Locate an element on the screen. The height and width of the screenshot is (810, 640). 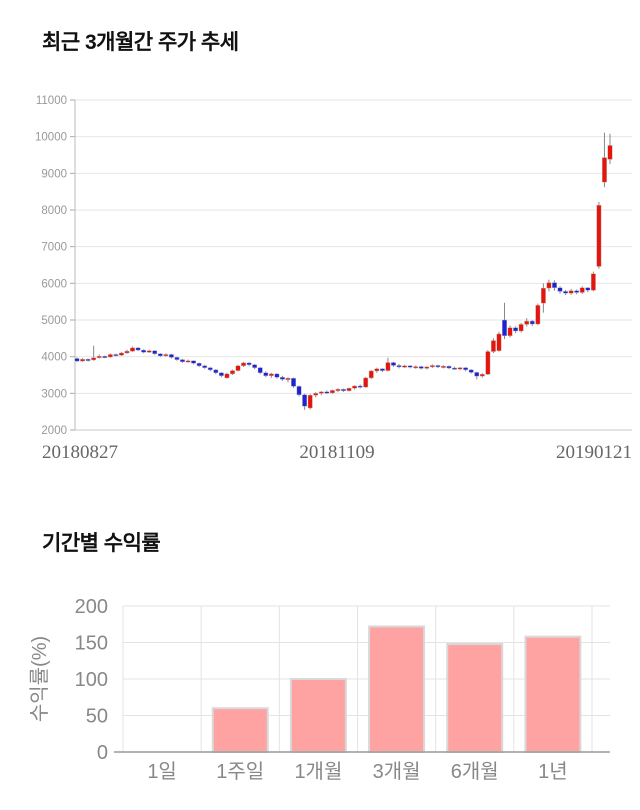
returns-bar-1개월 is located at coordinates (318, 715).